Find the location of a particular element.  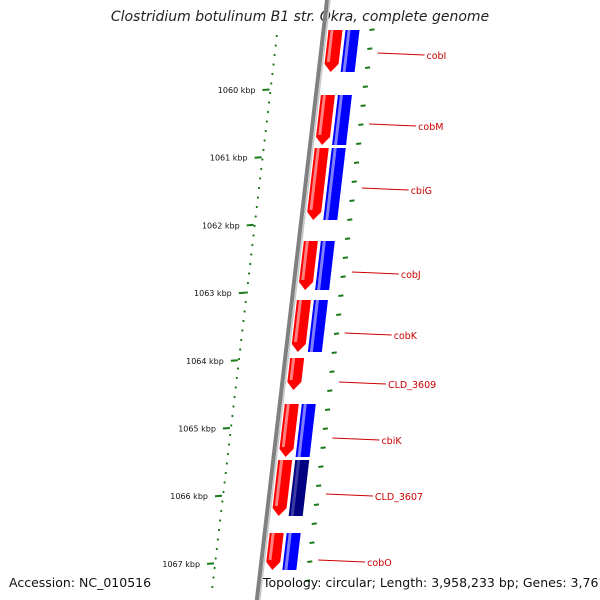

gc-dotted-ring is located at coordinates (244, 311).